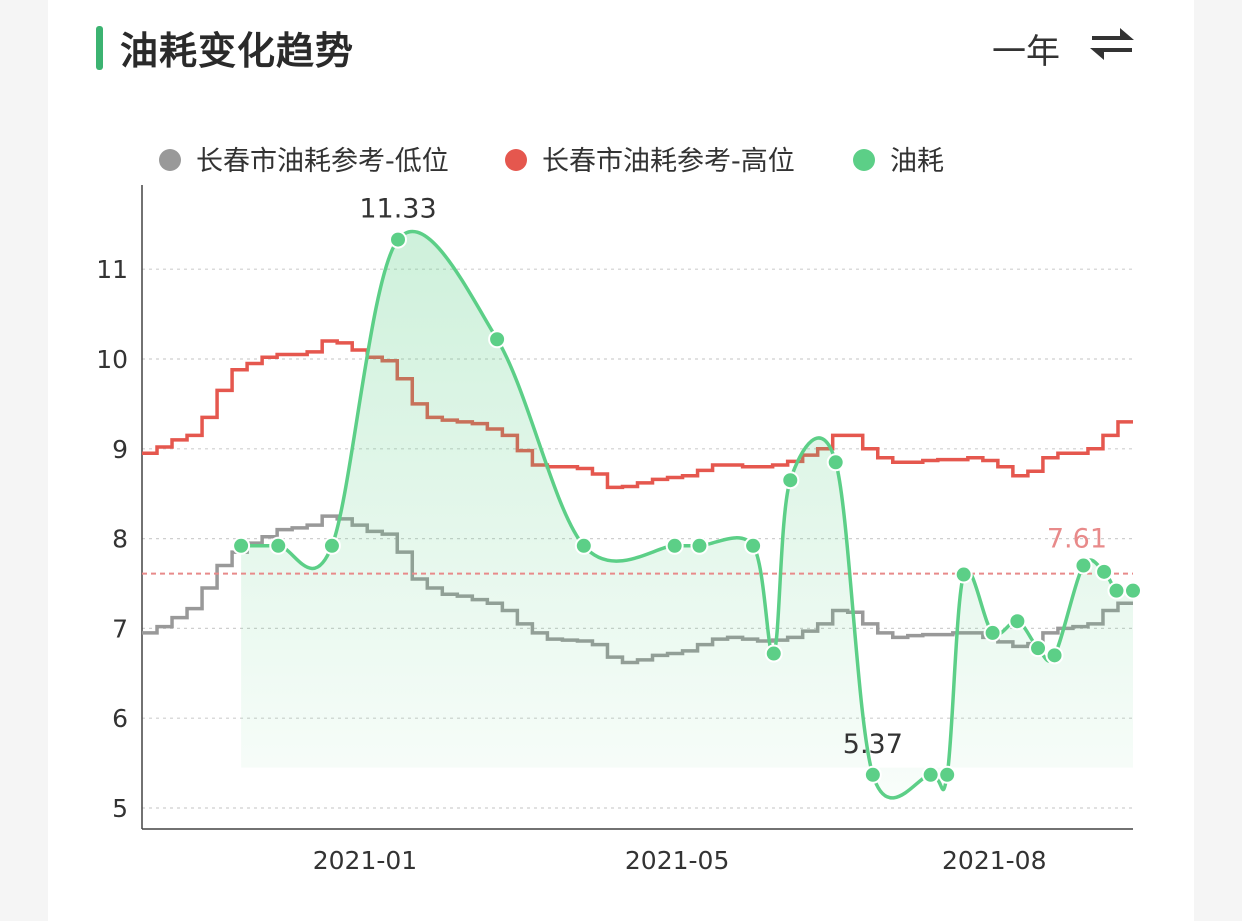 The width and height of the screenshot is (1242, 921). What do you see at coordinates (917, 161) in the screenshot?
I see `legend-label-2: 油耗` at bounding box center [917, 161].